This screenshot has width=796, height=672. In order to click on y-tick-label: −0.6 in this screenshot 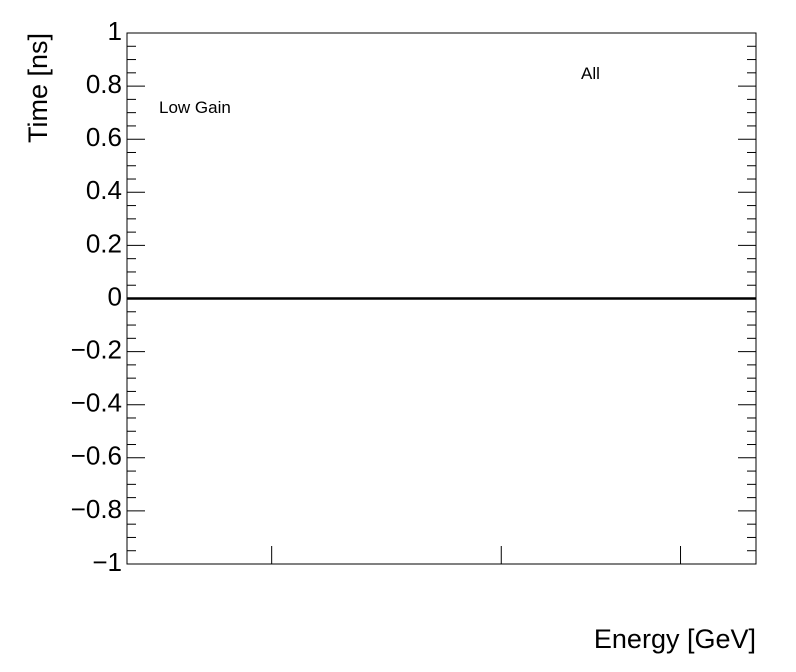, I will do `click(96, 456)`.